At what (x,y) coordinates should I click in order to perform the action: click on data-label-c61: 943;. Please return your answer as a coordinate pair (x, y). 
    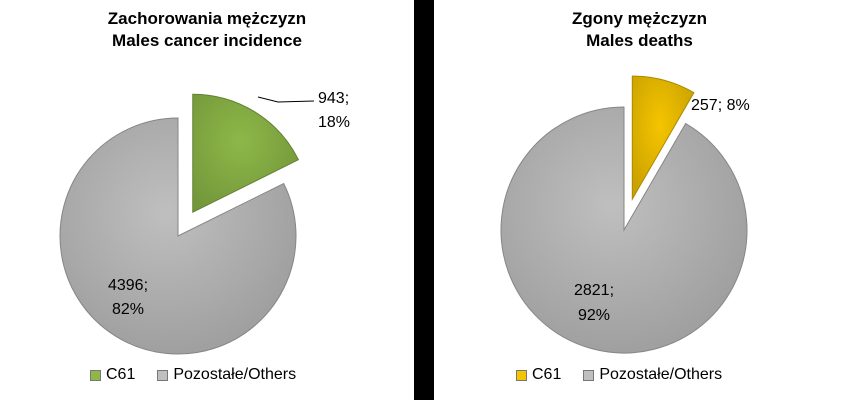
    Looking at the image, I should click on (333, 98).